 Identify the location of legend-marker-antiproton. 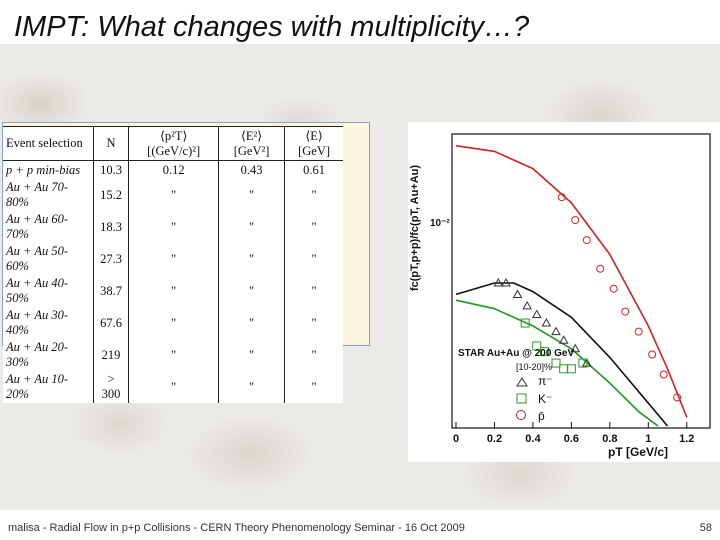
(521, 415).